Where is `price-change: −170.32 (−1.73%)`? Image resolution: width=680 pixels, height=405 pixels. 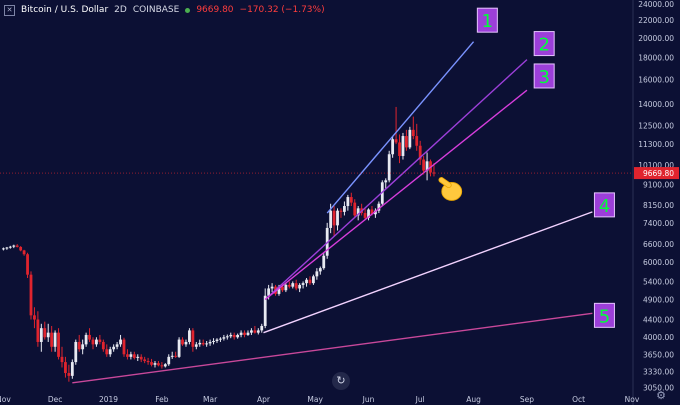
price-change: −170.32 (−1.73%) is located at coordinates (282, 10).